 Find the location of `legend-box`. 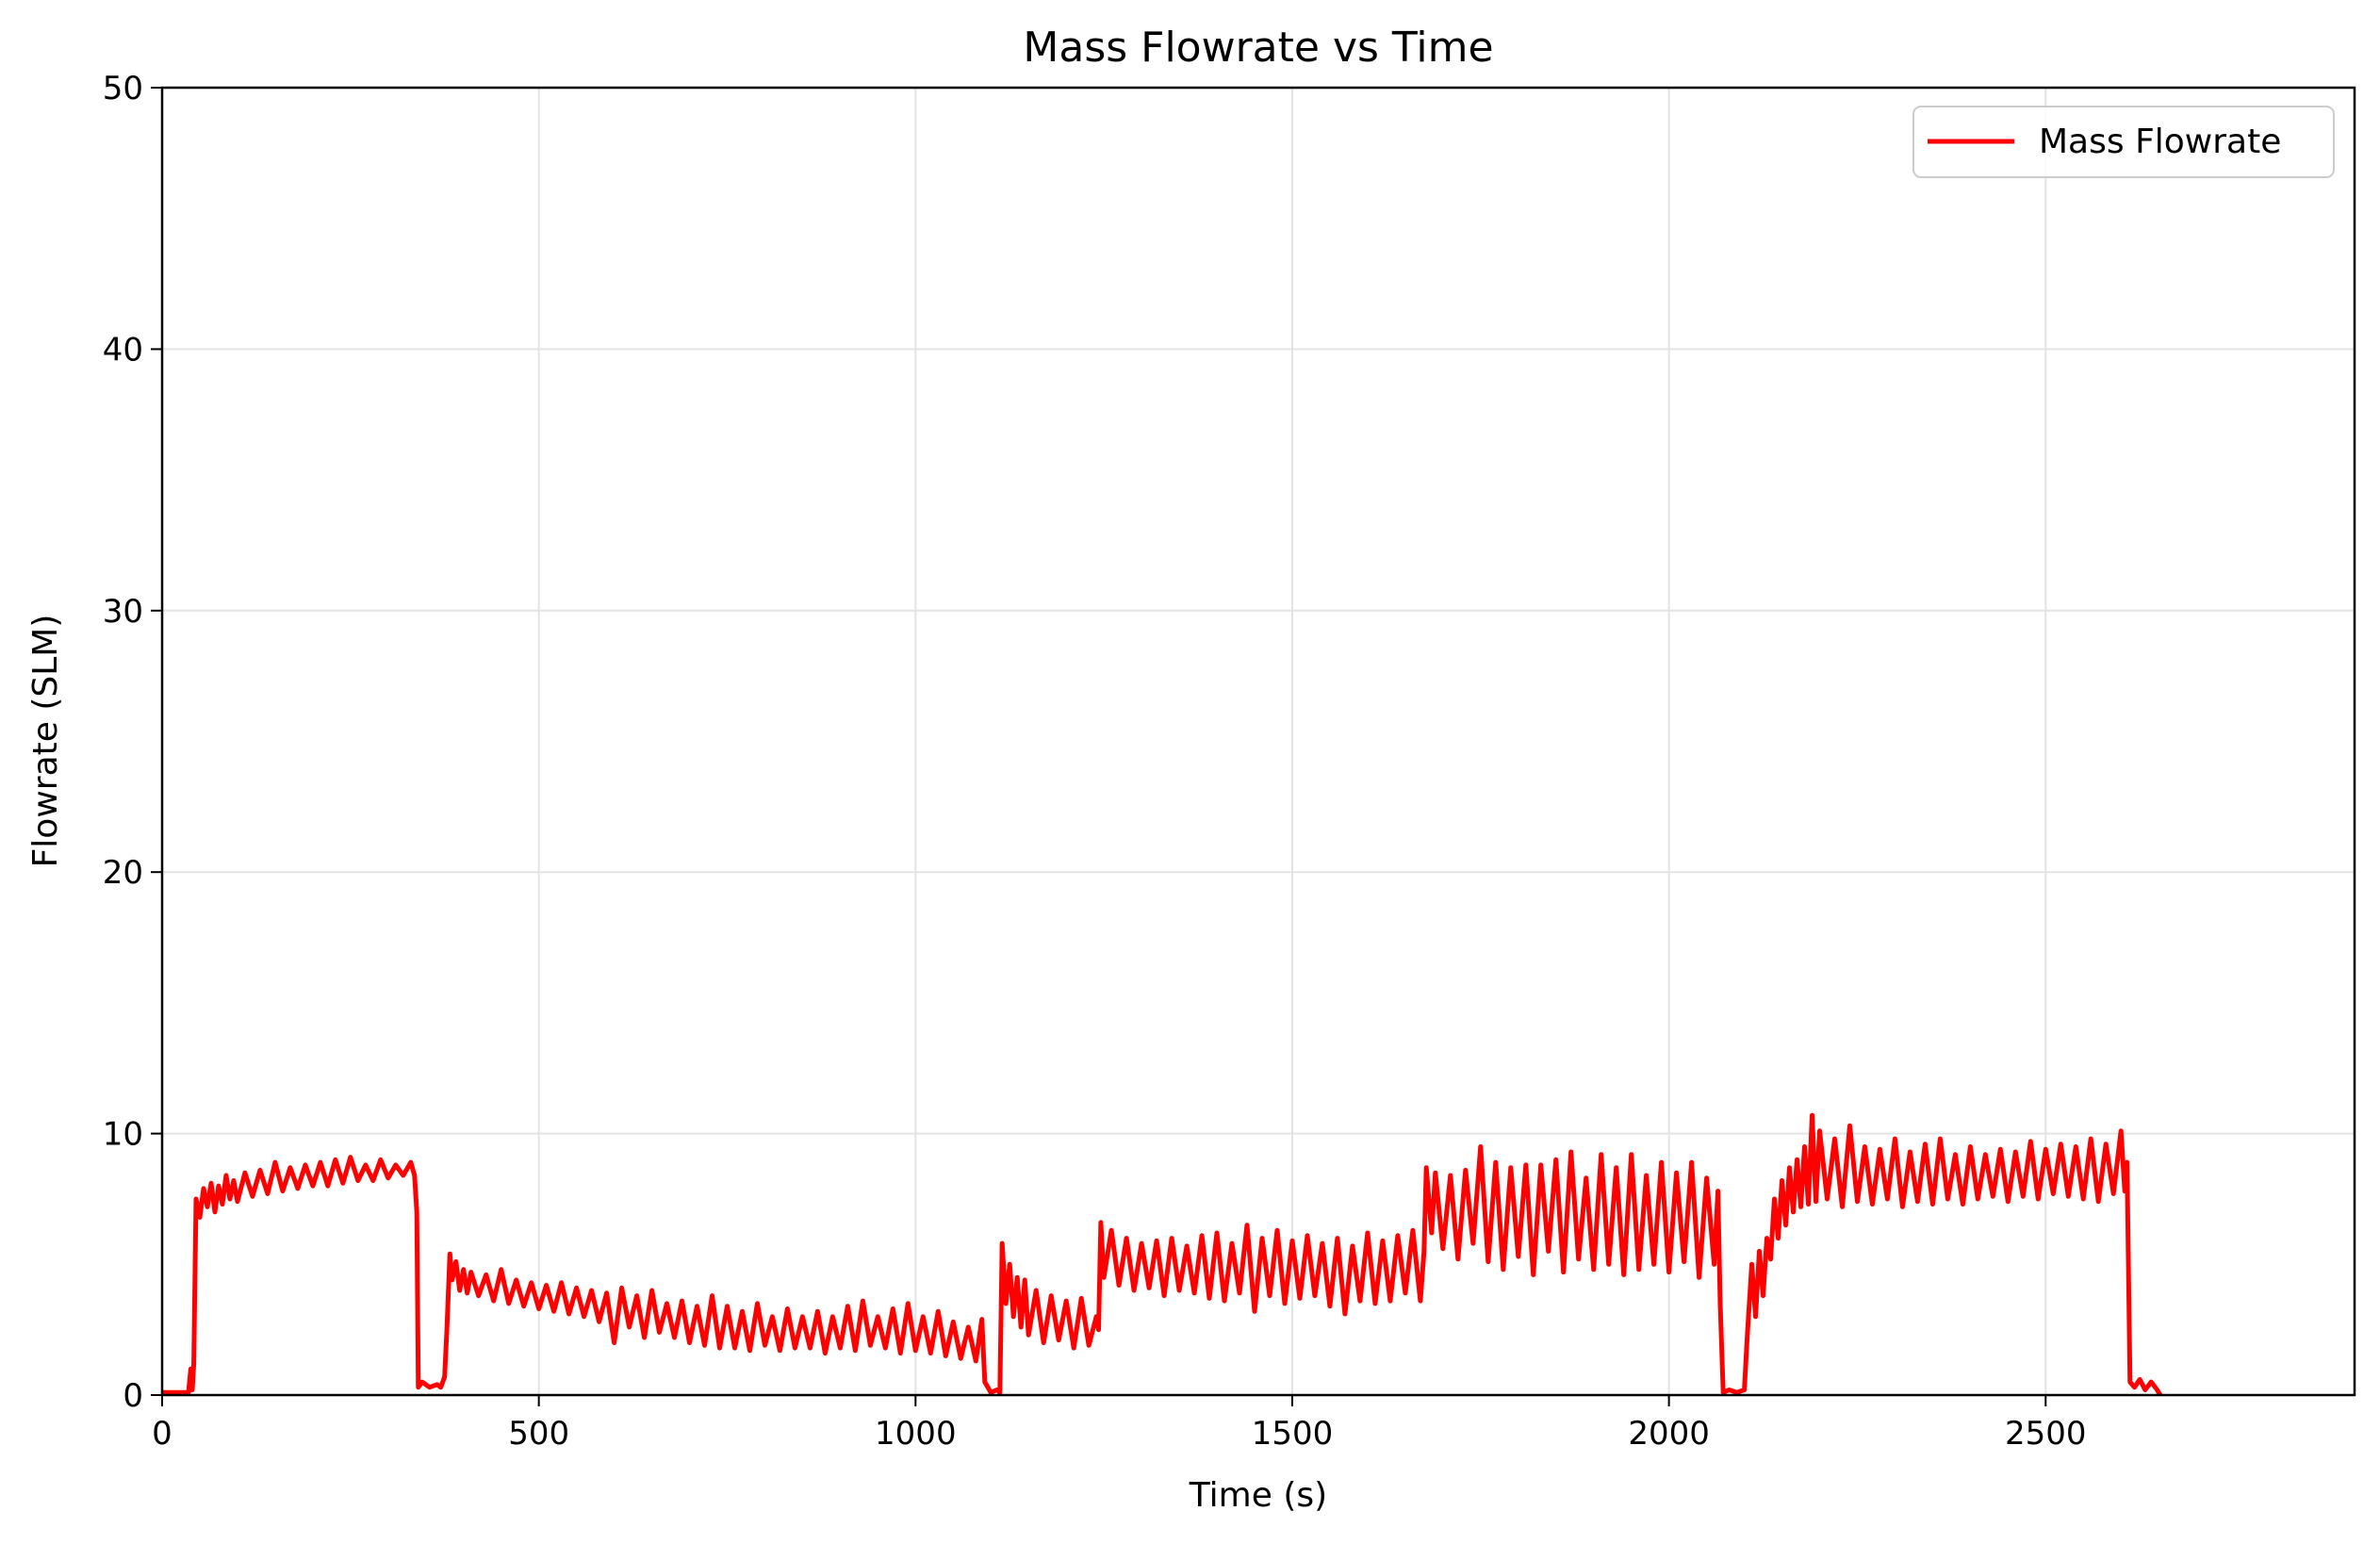

legend-box is located at coordinates (2123, 142).